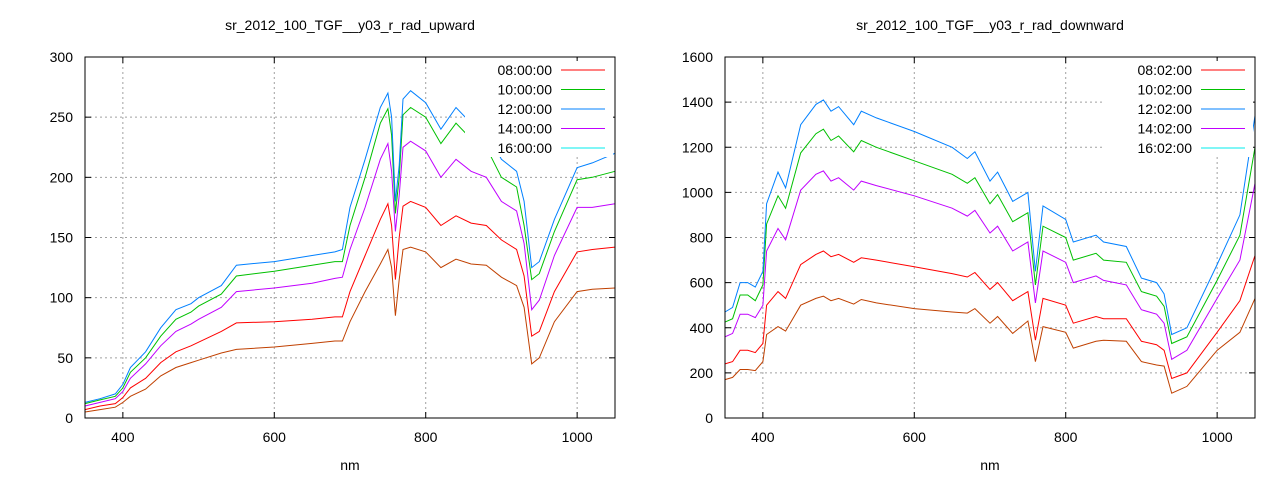 This screenshot has height=485, width=1280. What do you see at coordinates (1165, 109) in the screenshot?
I see `legend-label: 12:02:00` at bounding box center [1165, 109].